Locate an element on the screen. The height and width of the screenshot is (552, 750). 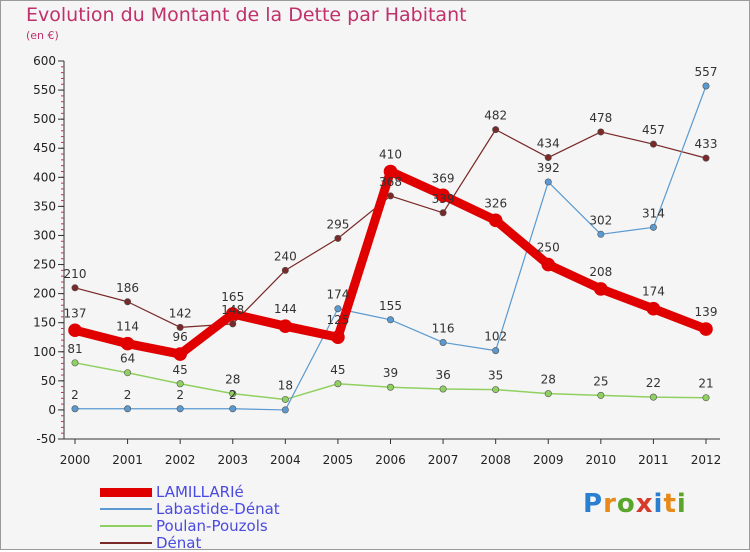
y-tick-label: 450 is located at coordinates (44, 148).